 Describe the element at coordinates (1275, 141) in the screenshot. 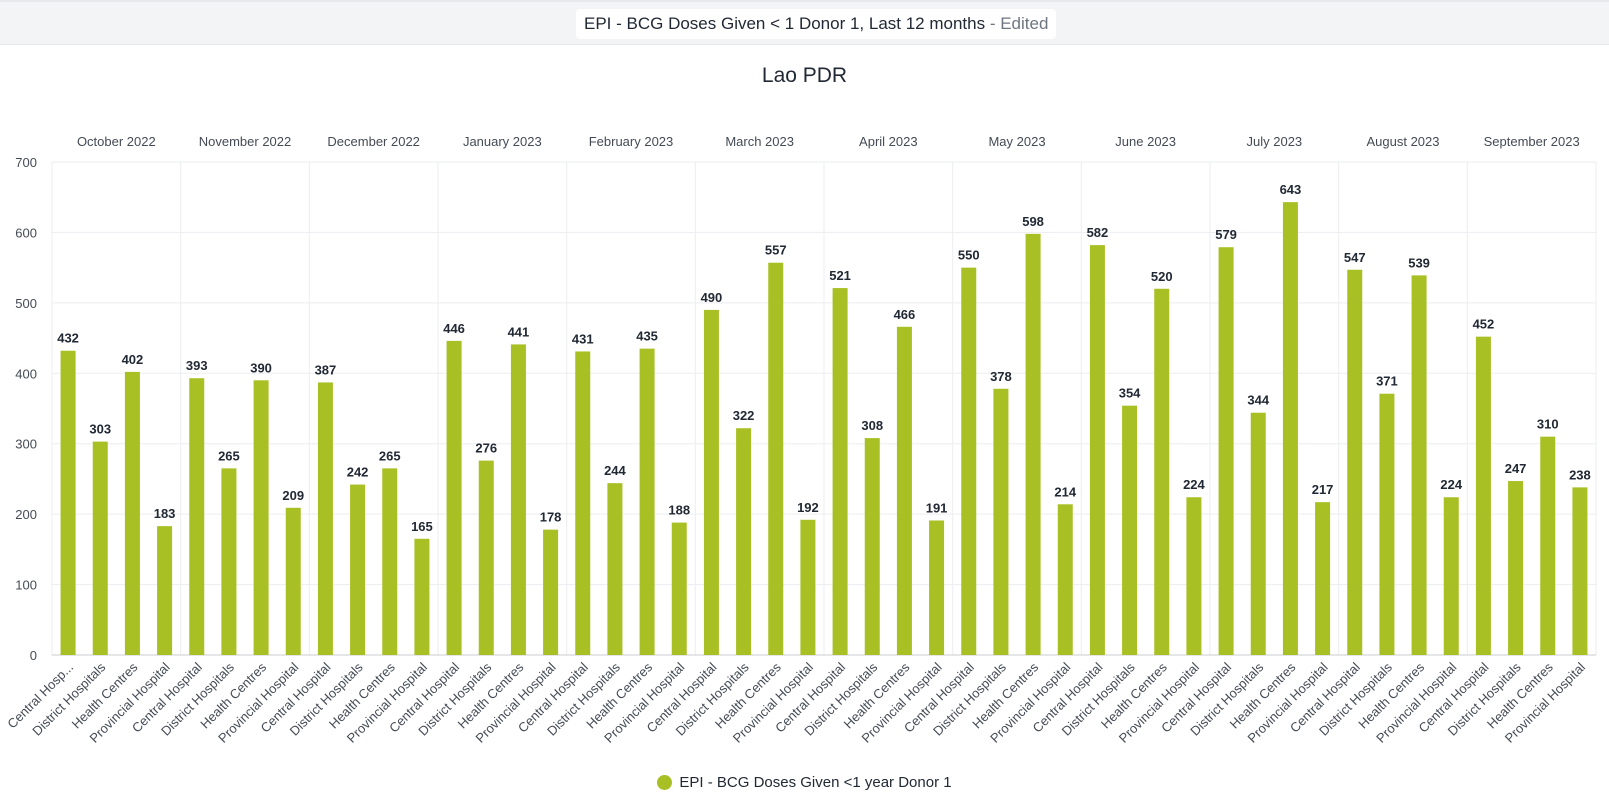

I see `group-label: July 2023` at that location.